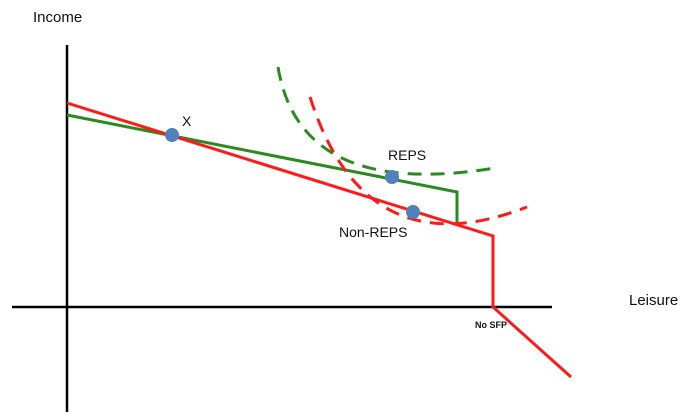 This screenshot has height=416, width=694. What do you see at coordinates (57, 17) in the screenshot?
I see `y-axis-label: Income` at bounding box center [57, 17].